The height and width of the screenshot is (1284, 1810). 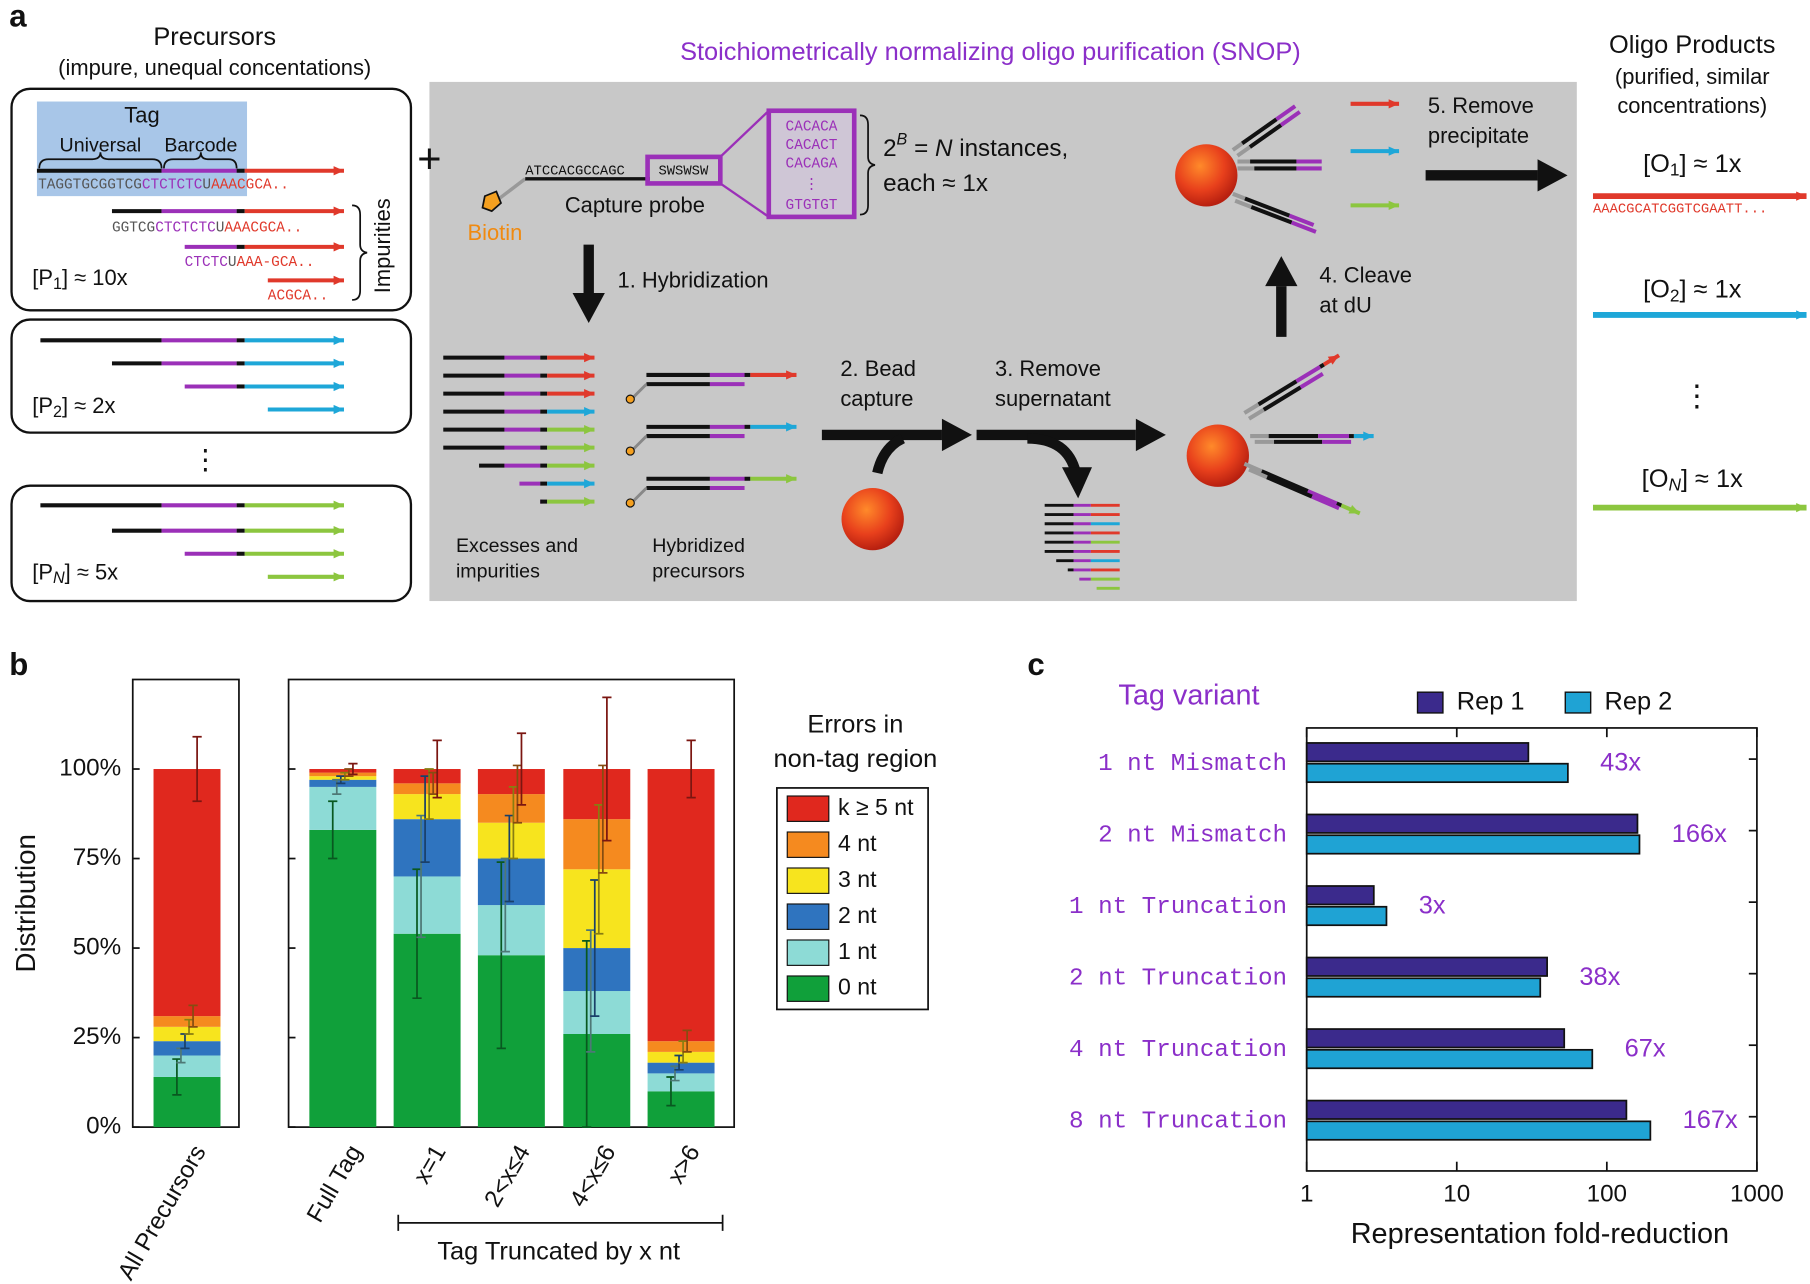 I want to click on ellipsis: ⋮, so click(x=1697, y=396).